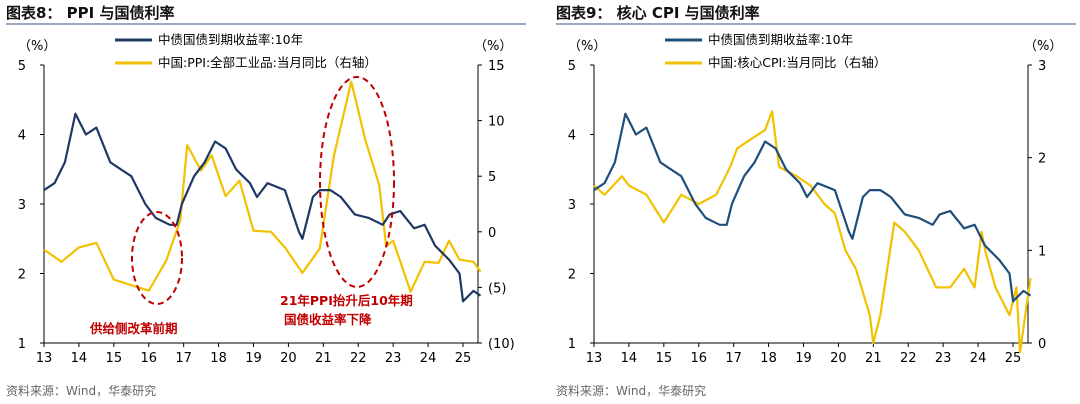 The width and height of the screenshot is (1080, 404). I want to click on right-tick-label: 2, so click(1042, 159).